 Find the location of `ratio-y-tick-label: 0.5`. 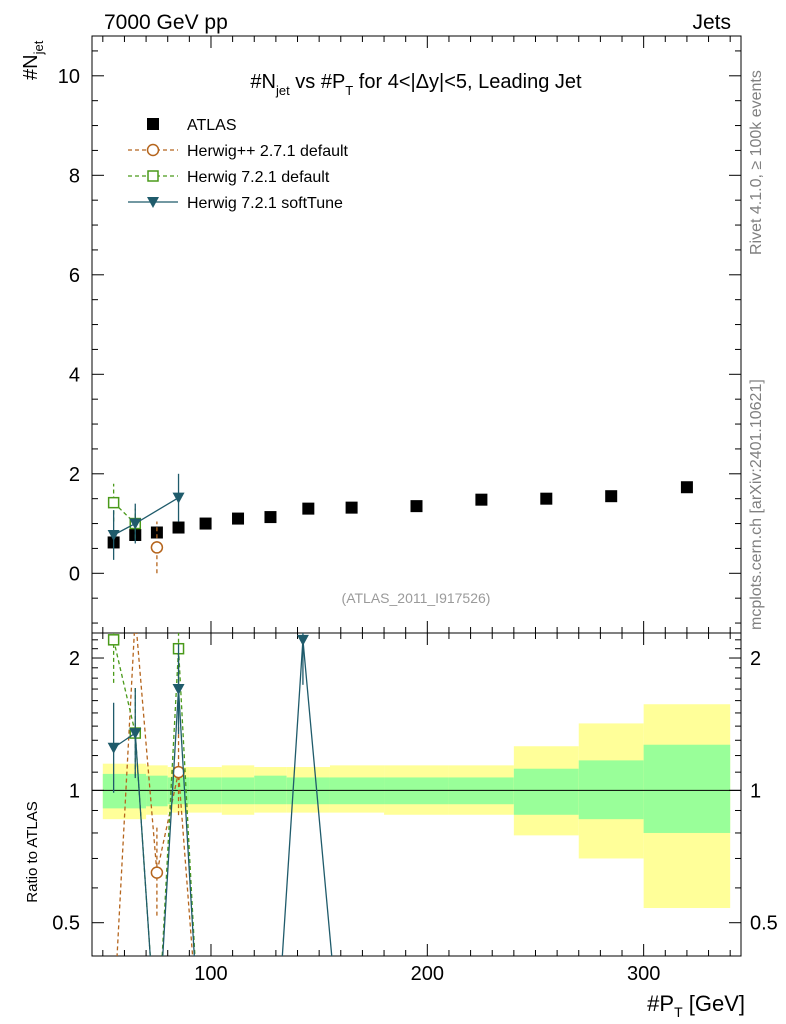

ratio-y-tick-label: 0.5 is located at coordinates (66, 924).